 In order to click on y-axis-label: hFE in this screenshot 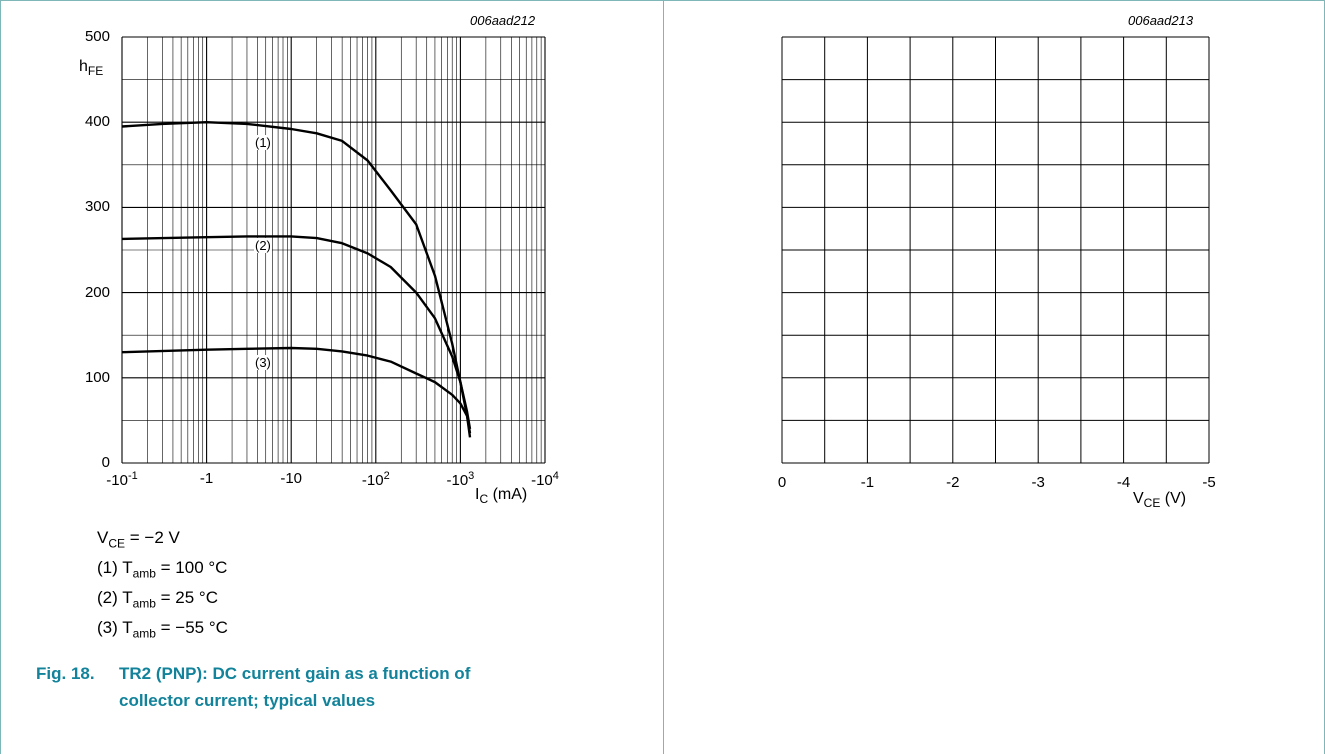, I will do `click(91, 68)`.